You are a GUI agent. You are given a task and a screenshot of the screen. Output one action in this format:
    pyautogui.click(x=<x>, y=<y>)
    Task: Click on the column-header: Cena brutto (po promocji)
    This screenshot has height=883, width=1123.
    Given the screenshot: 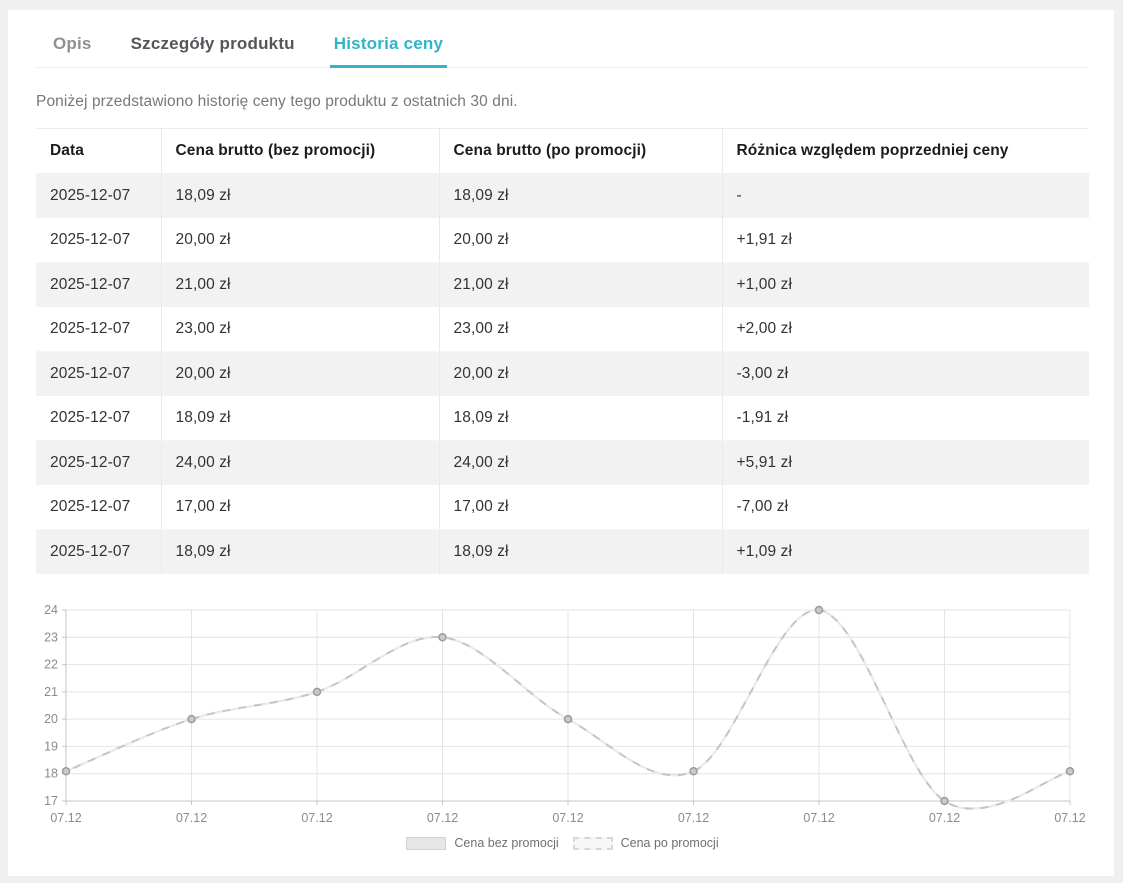 What is the action you would take?
    pyautogui.click(x=580, y=151)
    